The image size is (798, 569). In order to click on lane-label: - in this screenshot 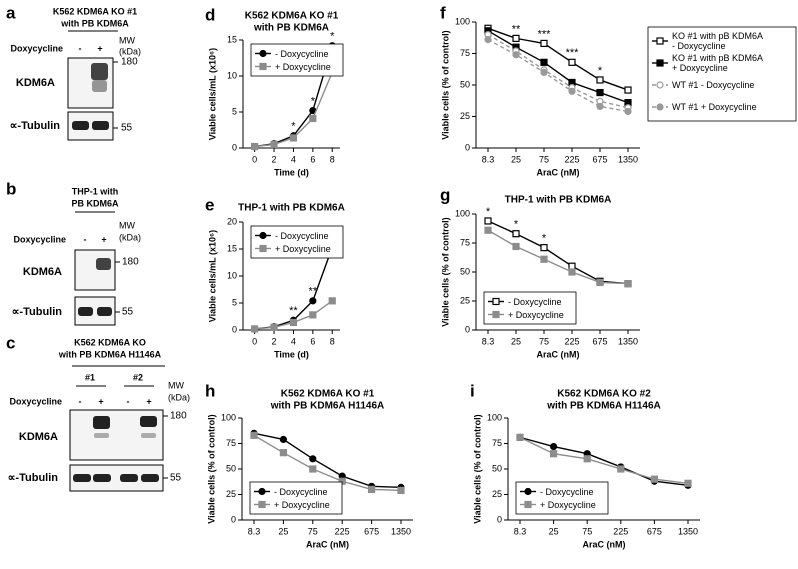, I will do `click(80, 48)`.